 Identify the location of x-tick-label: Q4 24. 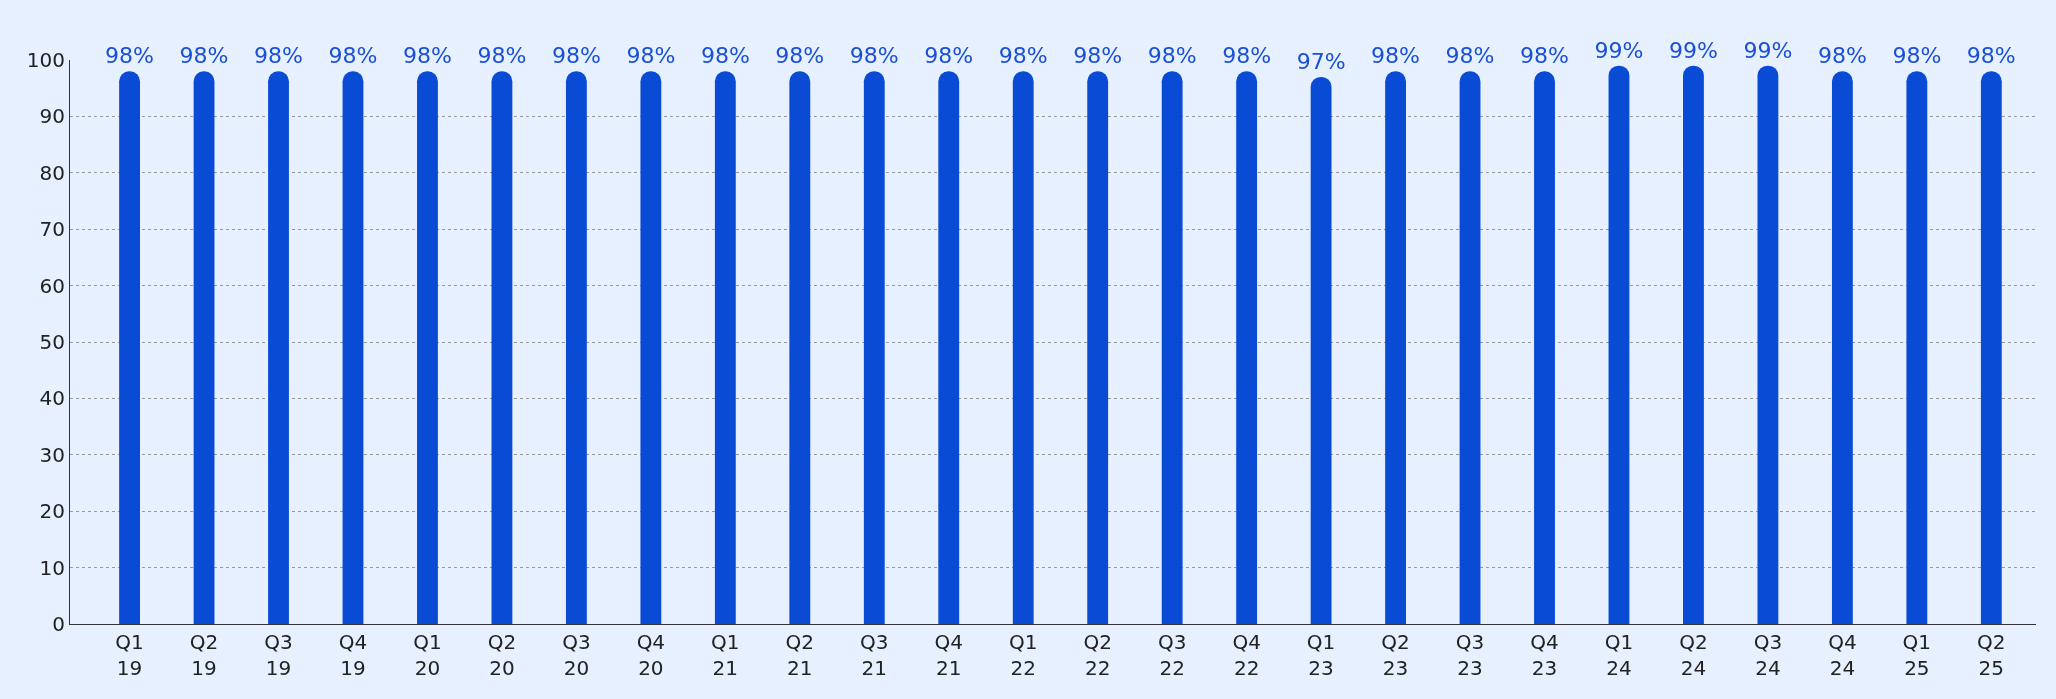
(1842, 655).